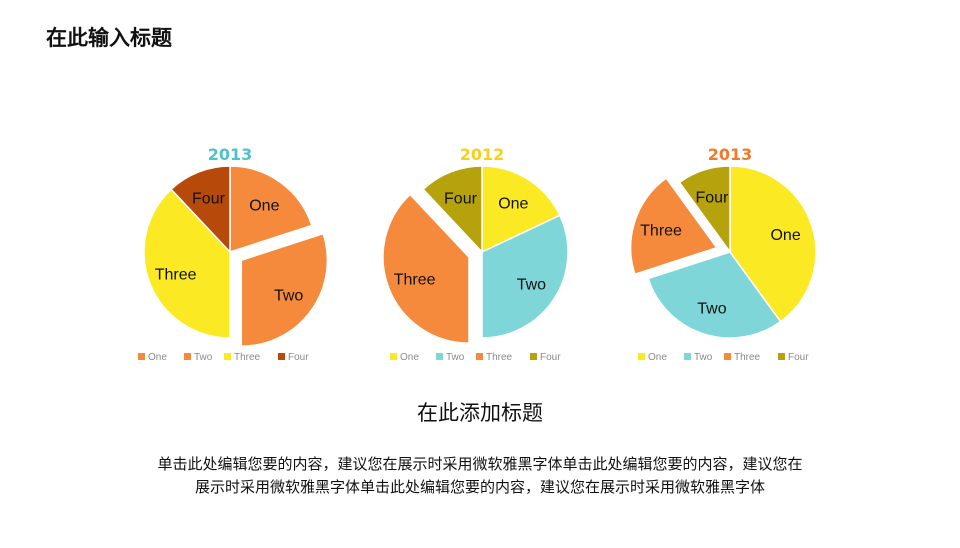  I want to click on pie-chart-1: 2013 One Two Three Four One Two Three Four, so click(230, 256).